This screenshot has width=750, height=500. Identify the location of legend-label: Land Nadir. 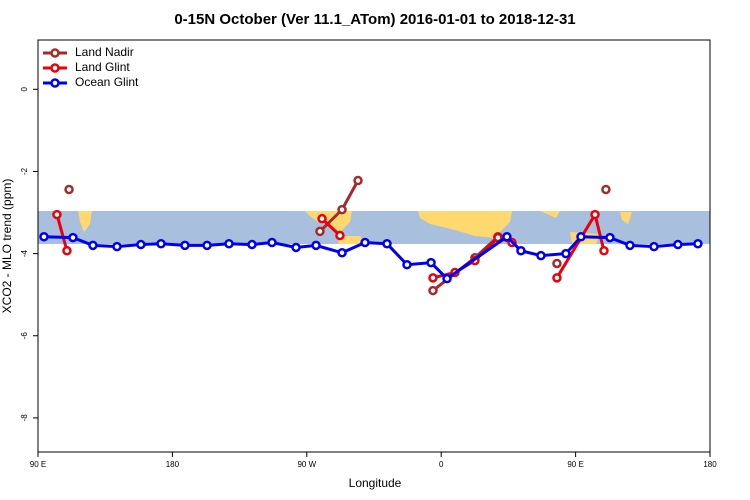
(104, 52).